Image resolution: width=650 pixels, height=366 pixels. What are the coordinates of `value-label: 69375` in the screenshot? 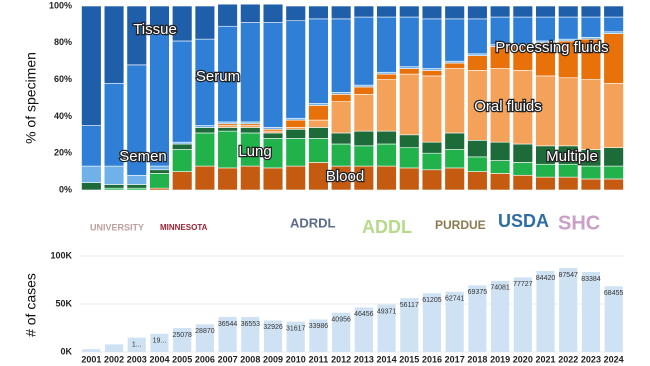 It's located at (478, 292).